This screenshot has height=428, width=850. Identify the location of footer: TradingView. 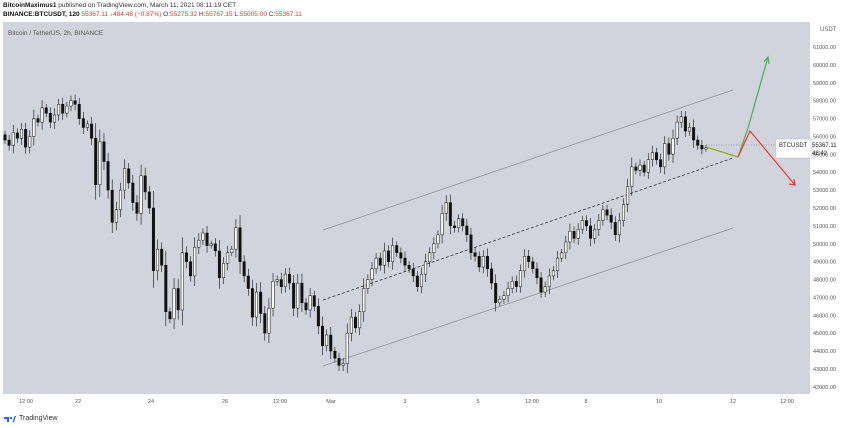
(425, 419).